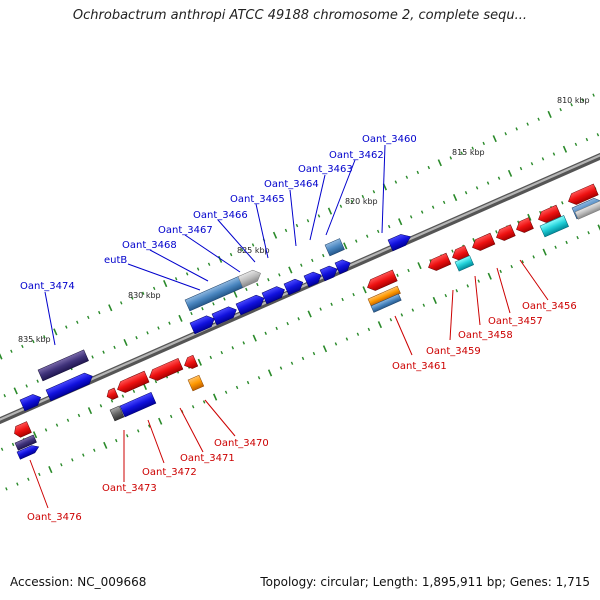 Image resolution: width=600 pixels, height=600 pixels. Describe the element at coordinates (185, 230) in the screenshot. I see `gene-label-oant-3467: Oant_3467` at that location.